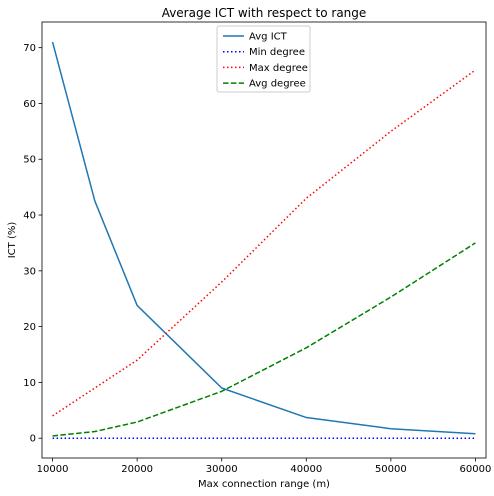 The width and height of the screenshot is (494, 496). What do you see at coordinates (33, 439) in the screenshot?
I see `y-tick-label: 0` at bounding box center [33, 439].